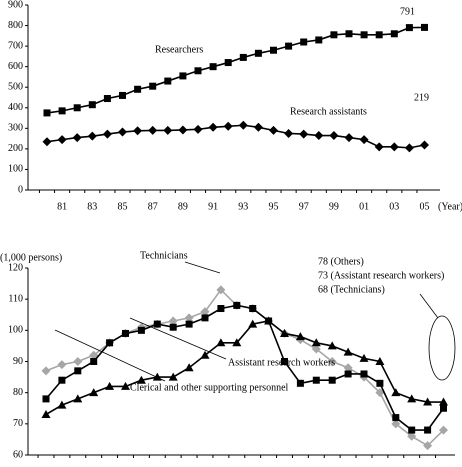  I want to click on y-tick-label: 120, so click(15, 267).